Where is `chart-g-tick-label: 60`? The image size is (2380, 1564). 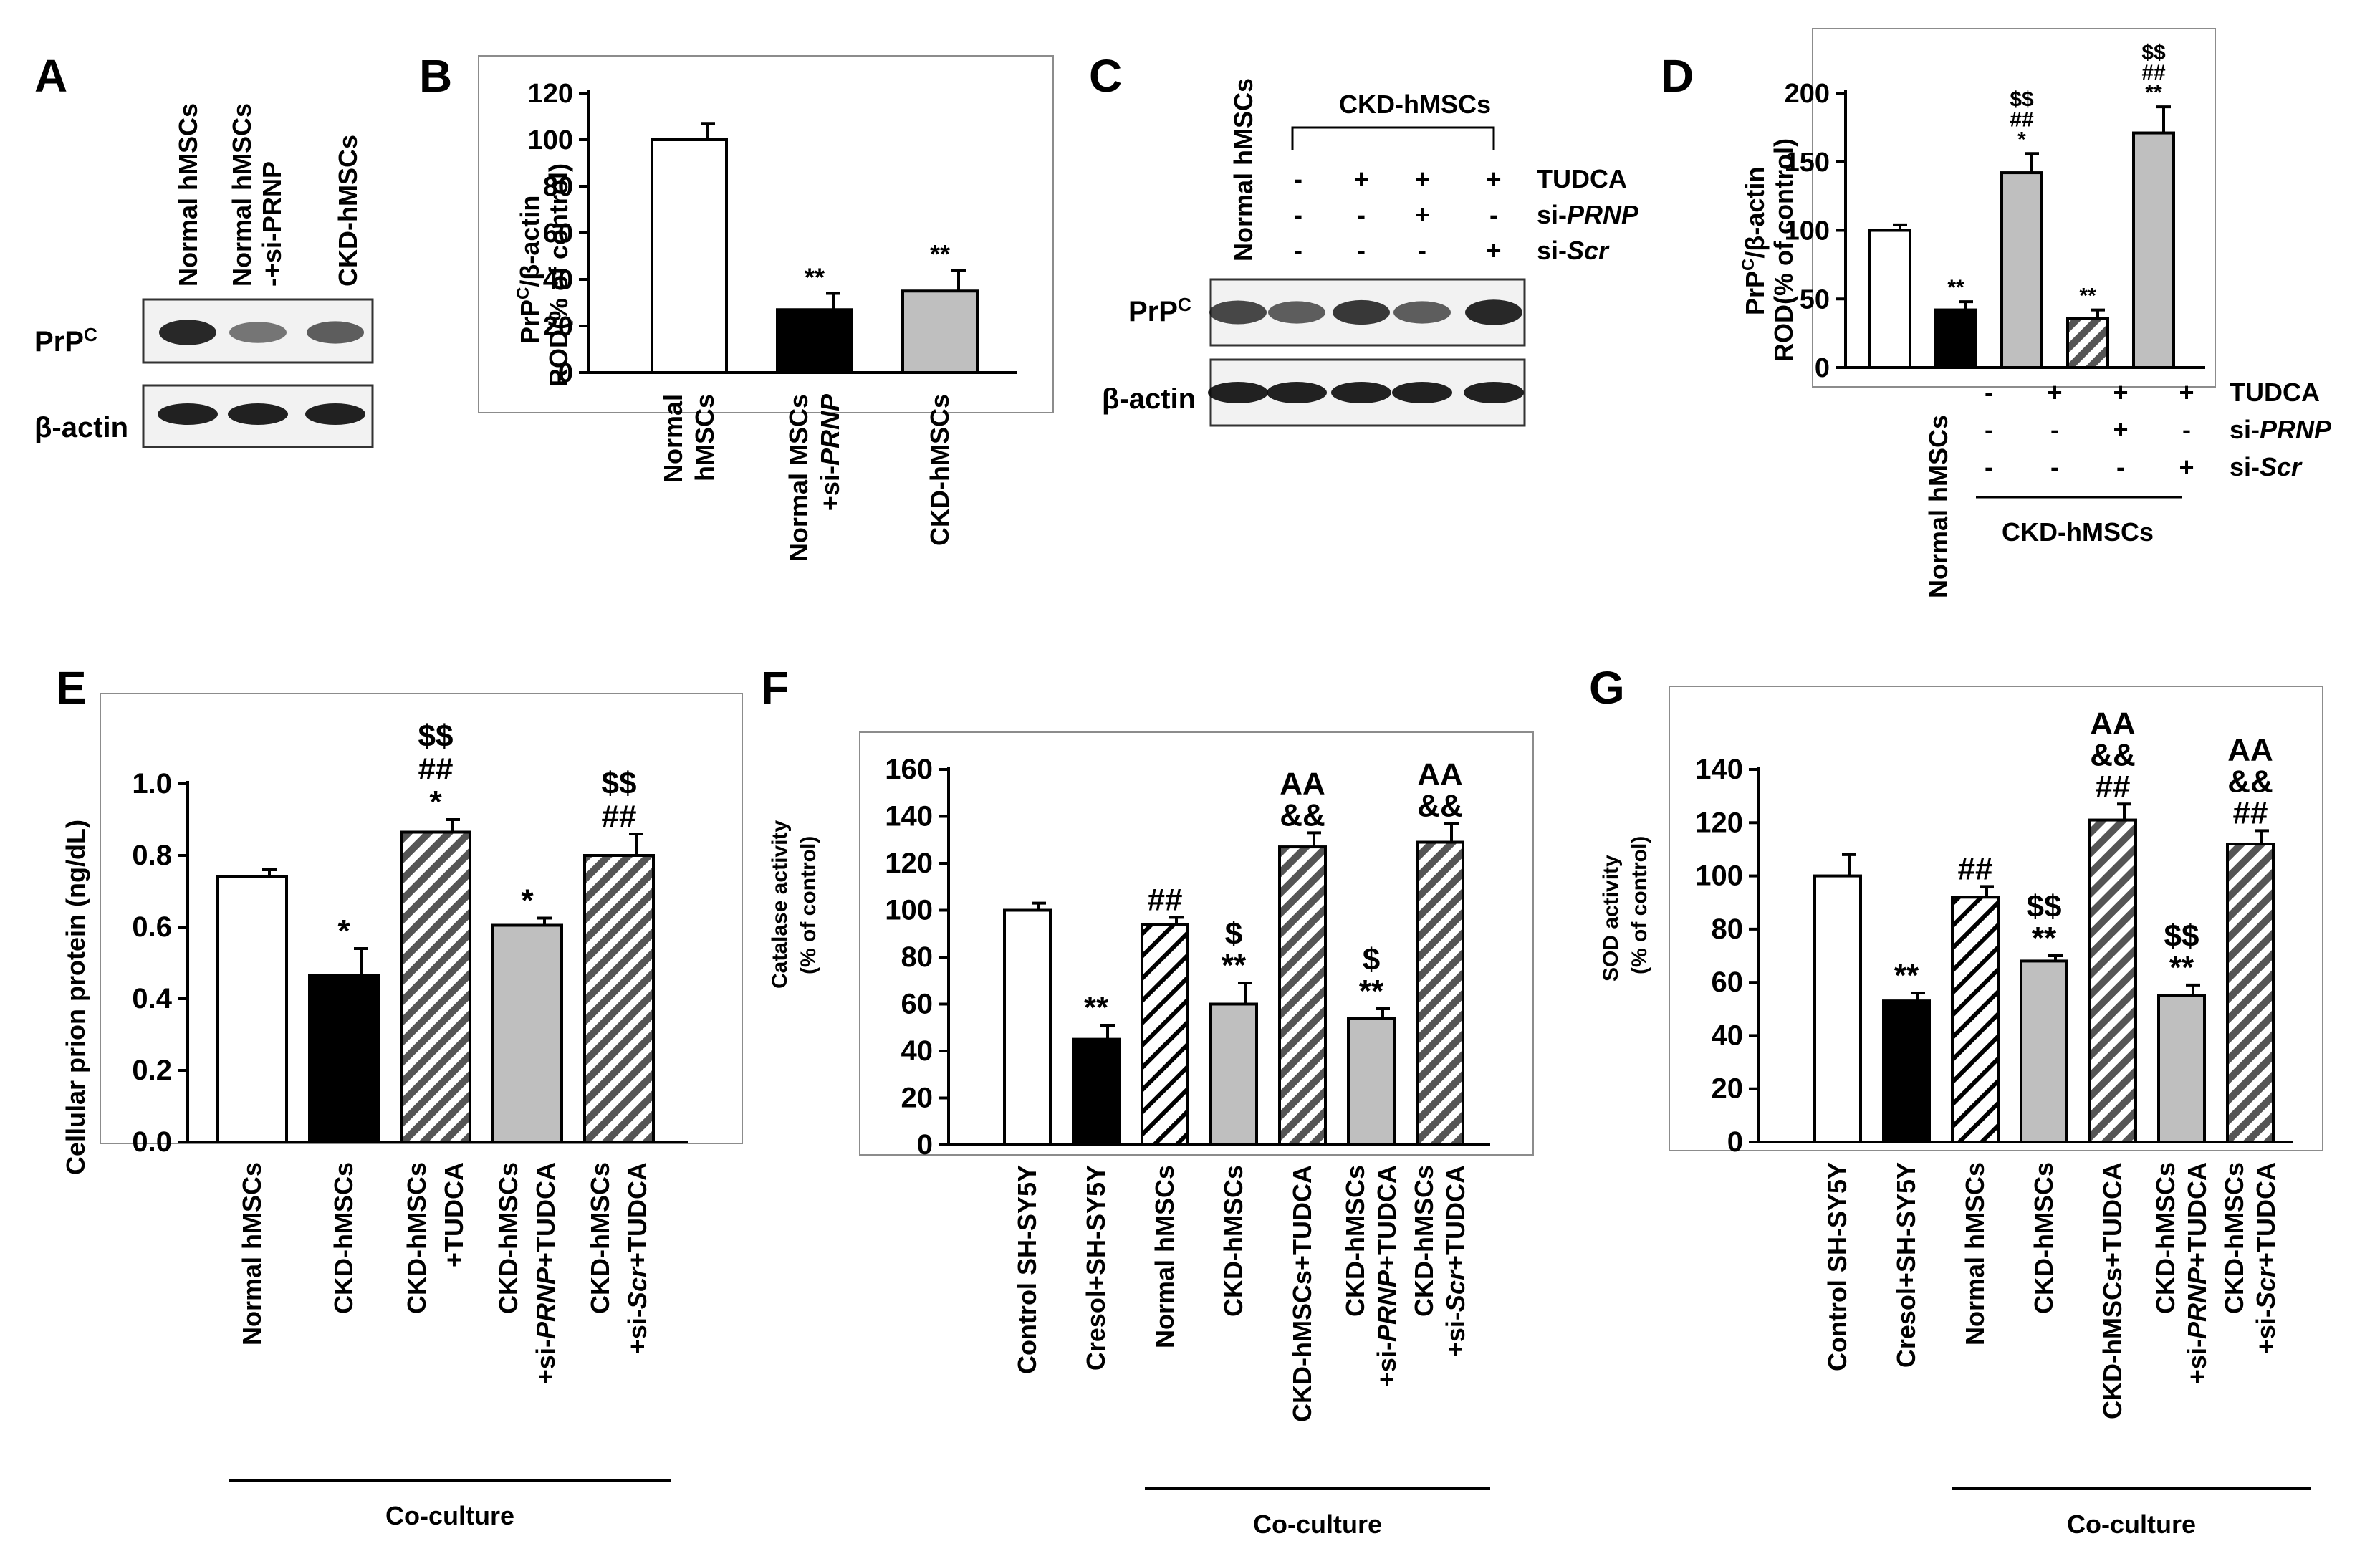
chart-g-tick-label: 60 is located at coordinates (1728, 982).